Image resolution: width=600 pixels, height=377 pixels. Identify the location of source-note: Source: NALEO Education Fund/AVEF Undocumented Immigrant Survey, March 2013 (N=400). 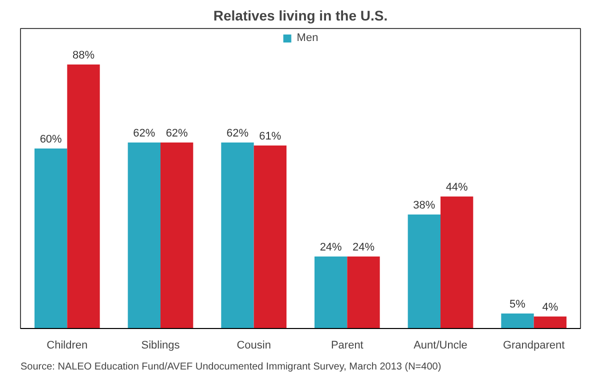
(231, 367).